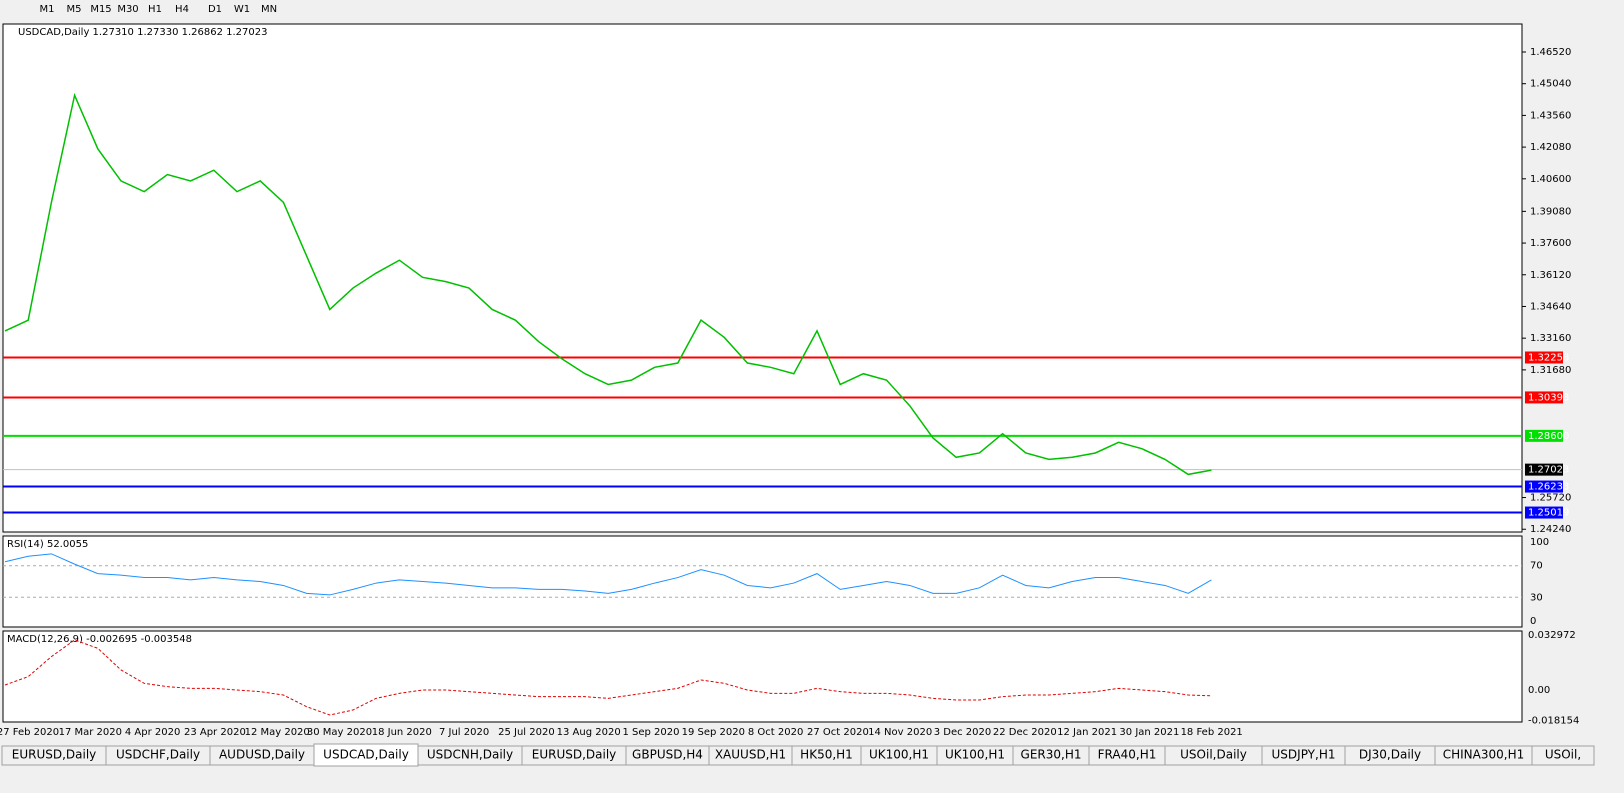  I want to click on macd-tick-label: -0.018154, so click(1553, 720).